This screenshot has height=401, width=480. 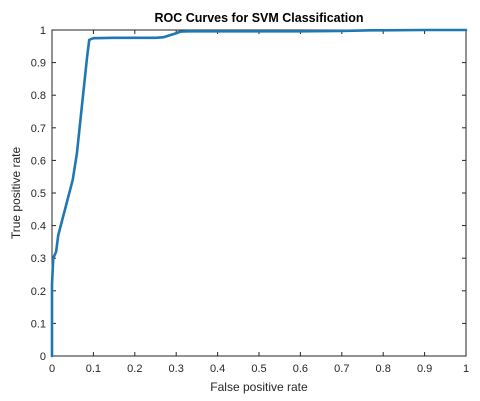 I want to click on x-axis-label: False positive rate, so click(x=259, y=387).